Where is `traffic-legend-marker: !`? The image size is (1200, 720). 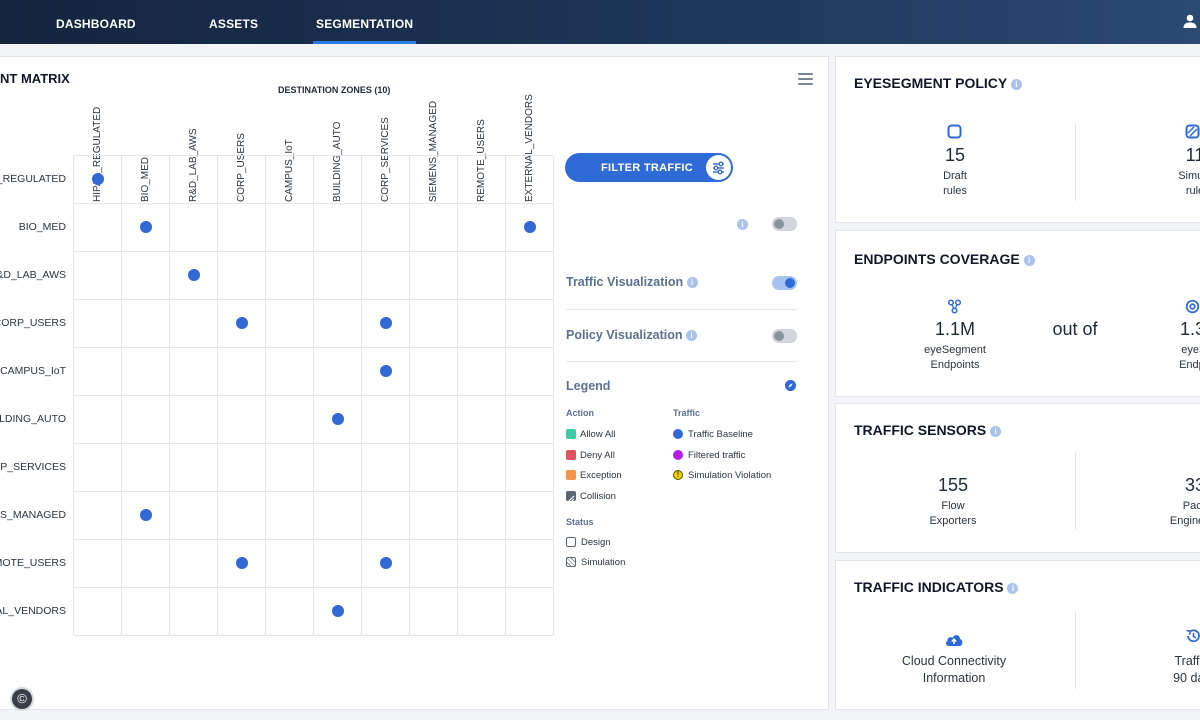
traffic-legend-marker: ! is located at coordinates (678, 475).